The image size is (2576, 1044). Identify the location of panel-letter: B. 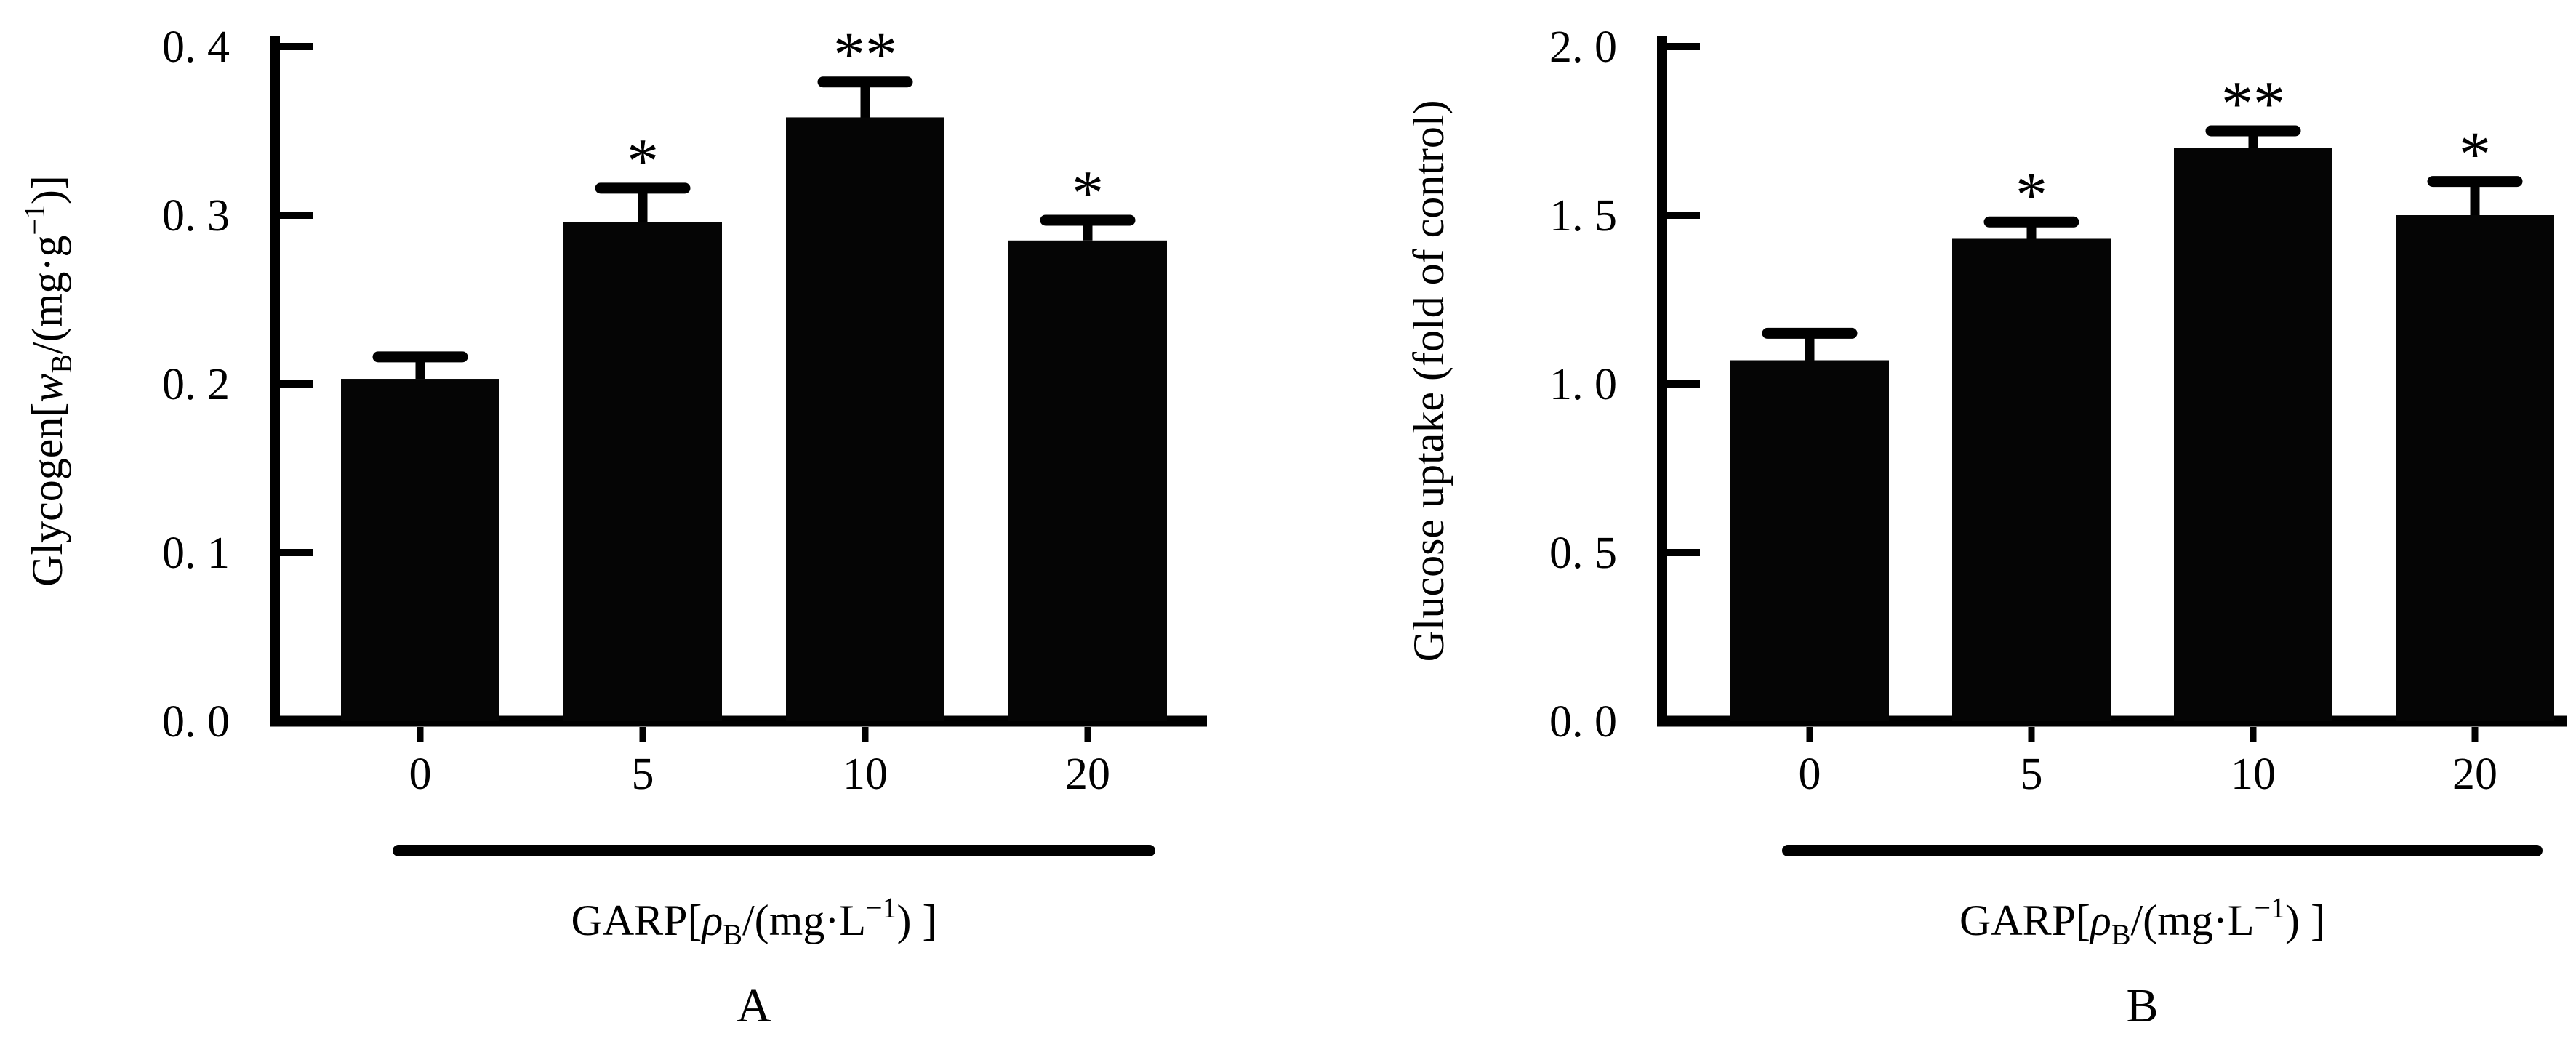
(2142, 1005).